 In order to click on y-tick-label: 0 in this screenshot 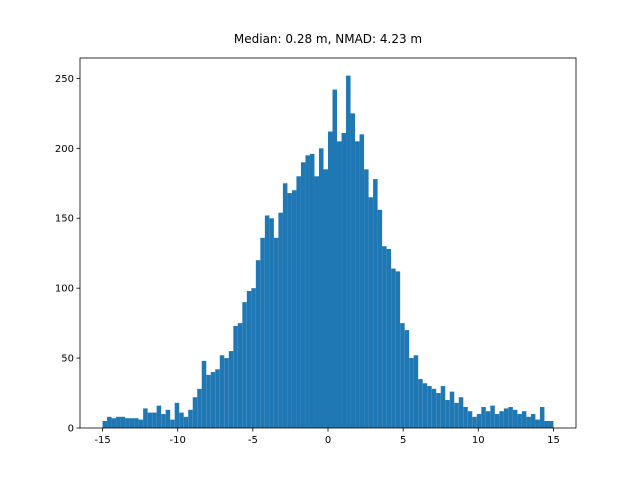, I will do `click(71, 429)`.